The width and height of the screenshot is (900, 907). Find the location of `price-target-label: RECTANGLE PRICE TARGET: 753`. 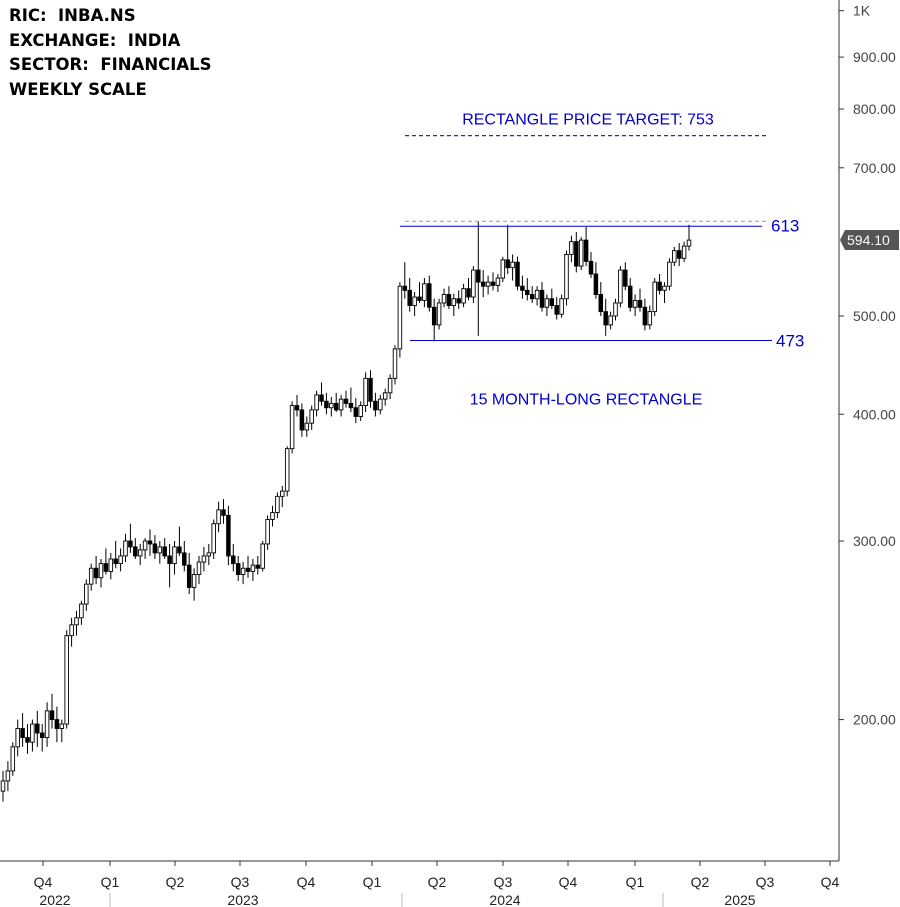

price-target-label: RECTANGLE PRICE TARGET: 753 is located at coordinates (588, 120).